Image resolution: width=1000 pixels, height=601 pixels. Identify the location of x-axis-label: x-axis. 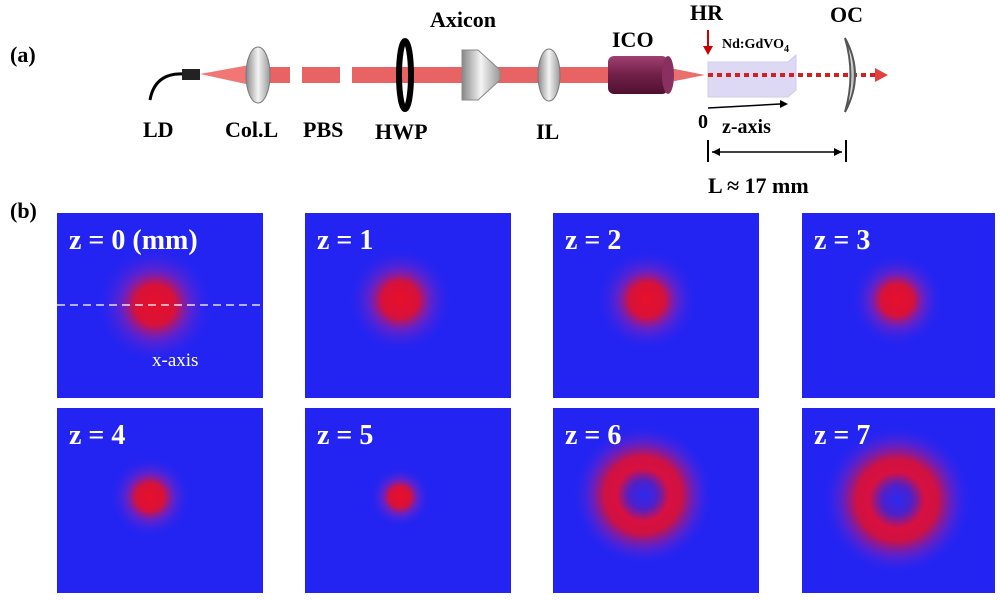
(175, 360).